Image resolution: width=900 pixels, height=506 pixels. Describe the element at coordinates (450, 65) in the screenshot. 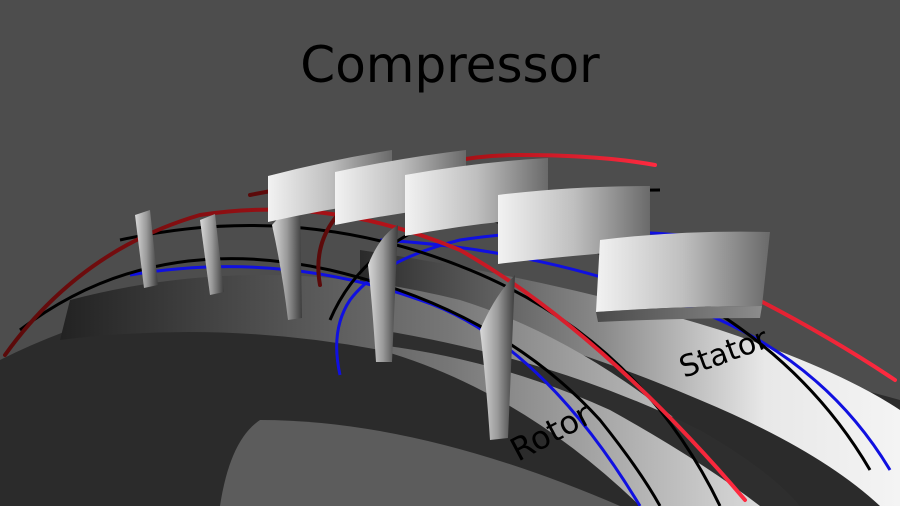

I see `diagram-title: Compressor` at that location.